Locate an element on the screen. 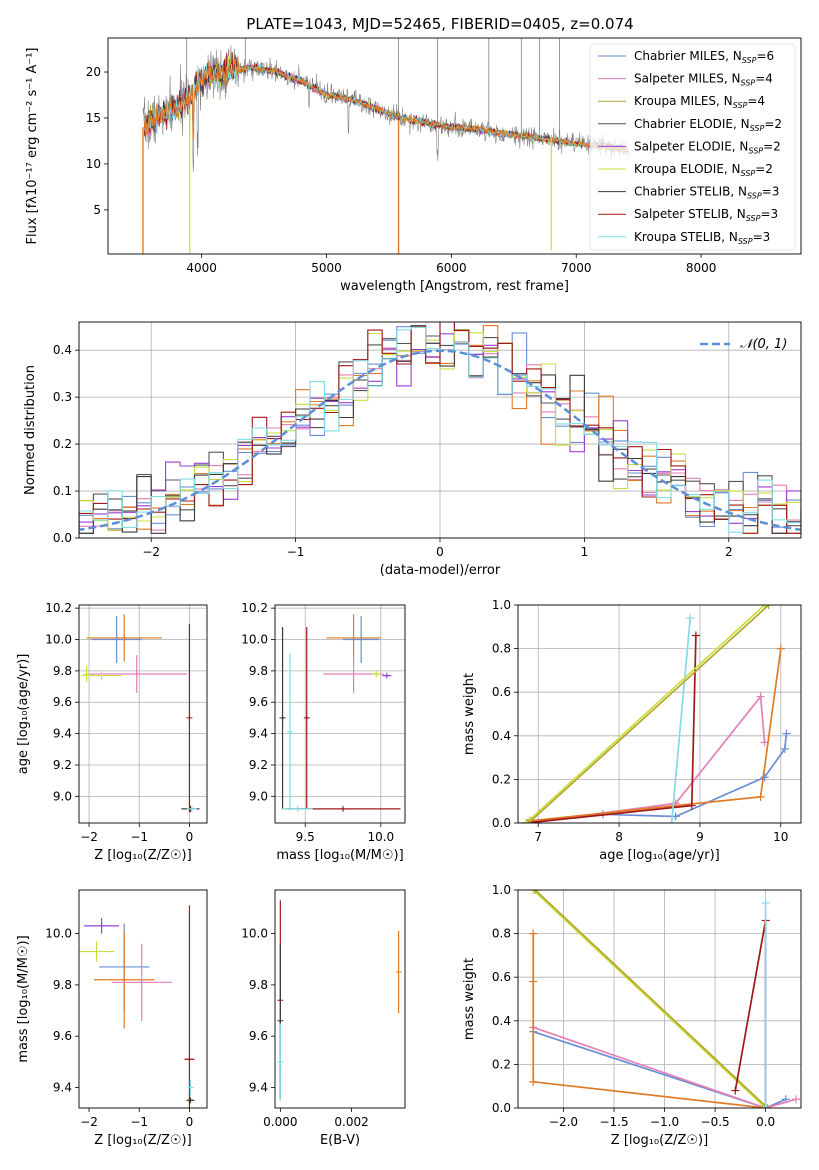 The height and width of the screenshot is (1170, 819). x-tick-label: −1.5 is located at coordinates (613, 1122).